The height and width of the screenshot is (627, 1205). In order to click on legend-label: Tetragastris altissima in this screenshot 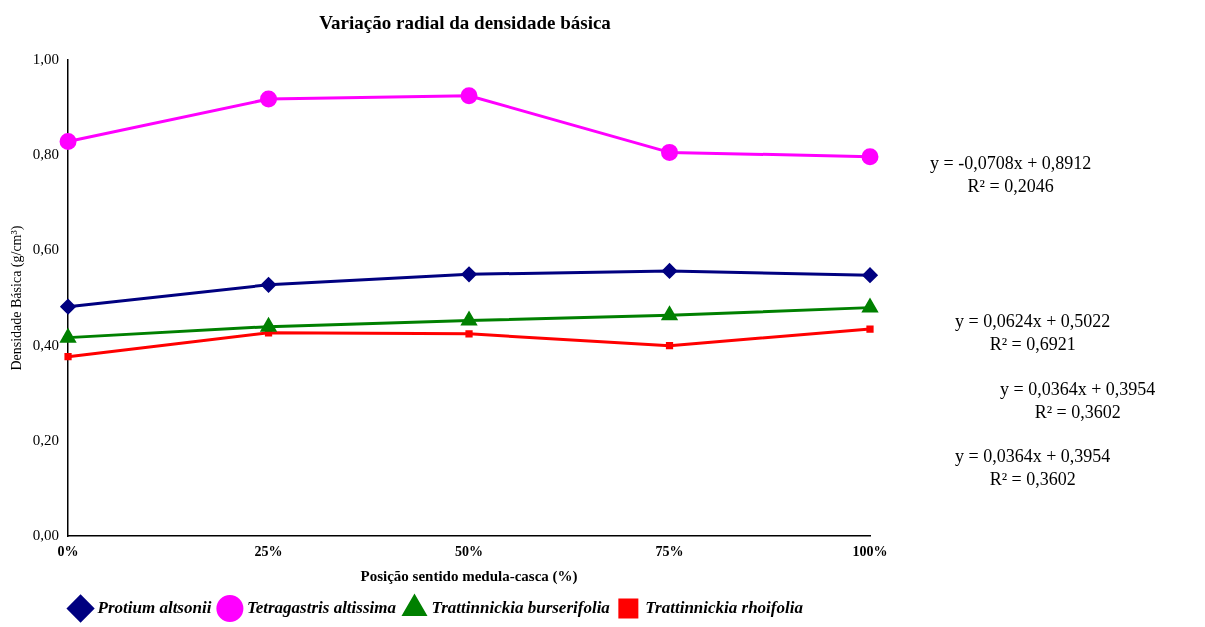, I will do `click(321, 607)`.